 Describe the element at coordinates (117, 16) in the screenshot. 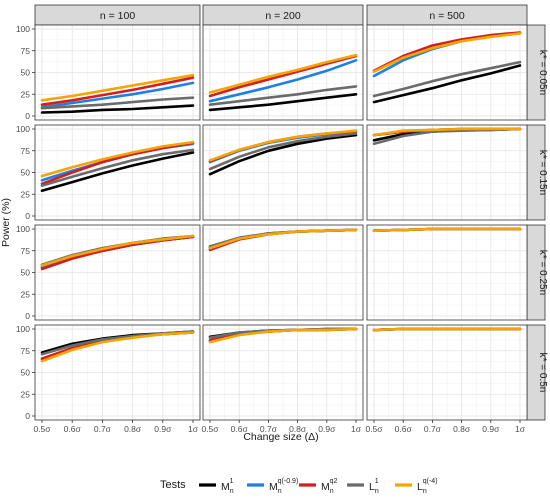

I see `facet-strip-col-label: n = 100` at that location.